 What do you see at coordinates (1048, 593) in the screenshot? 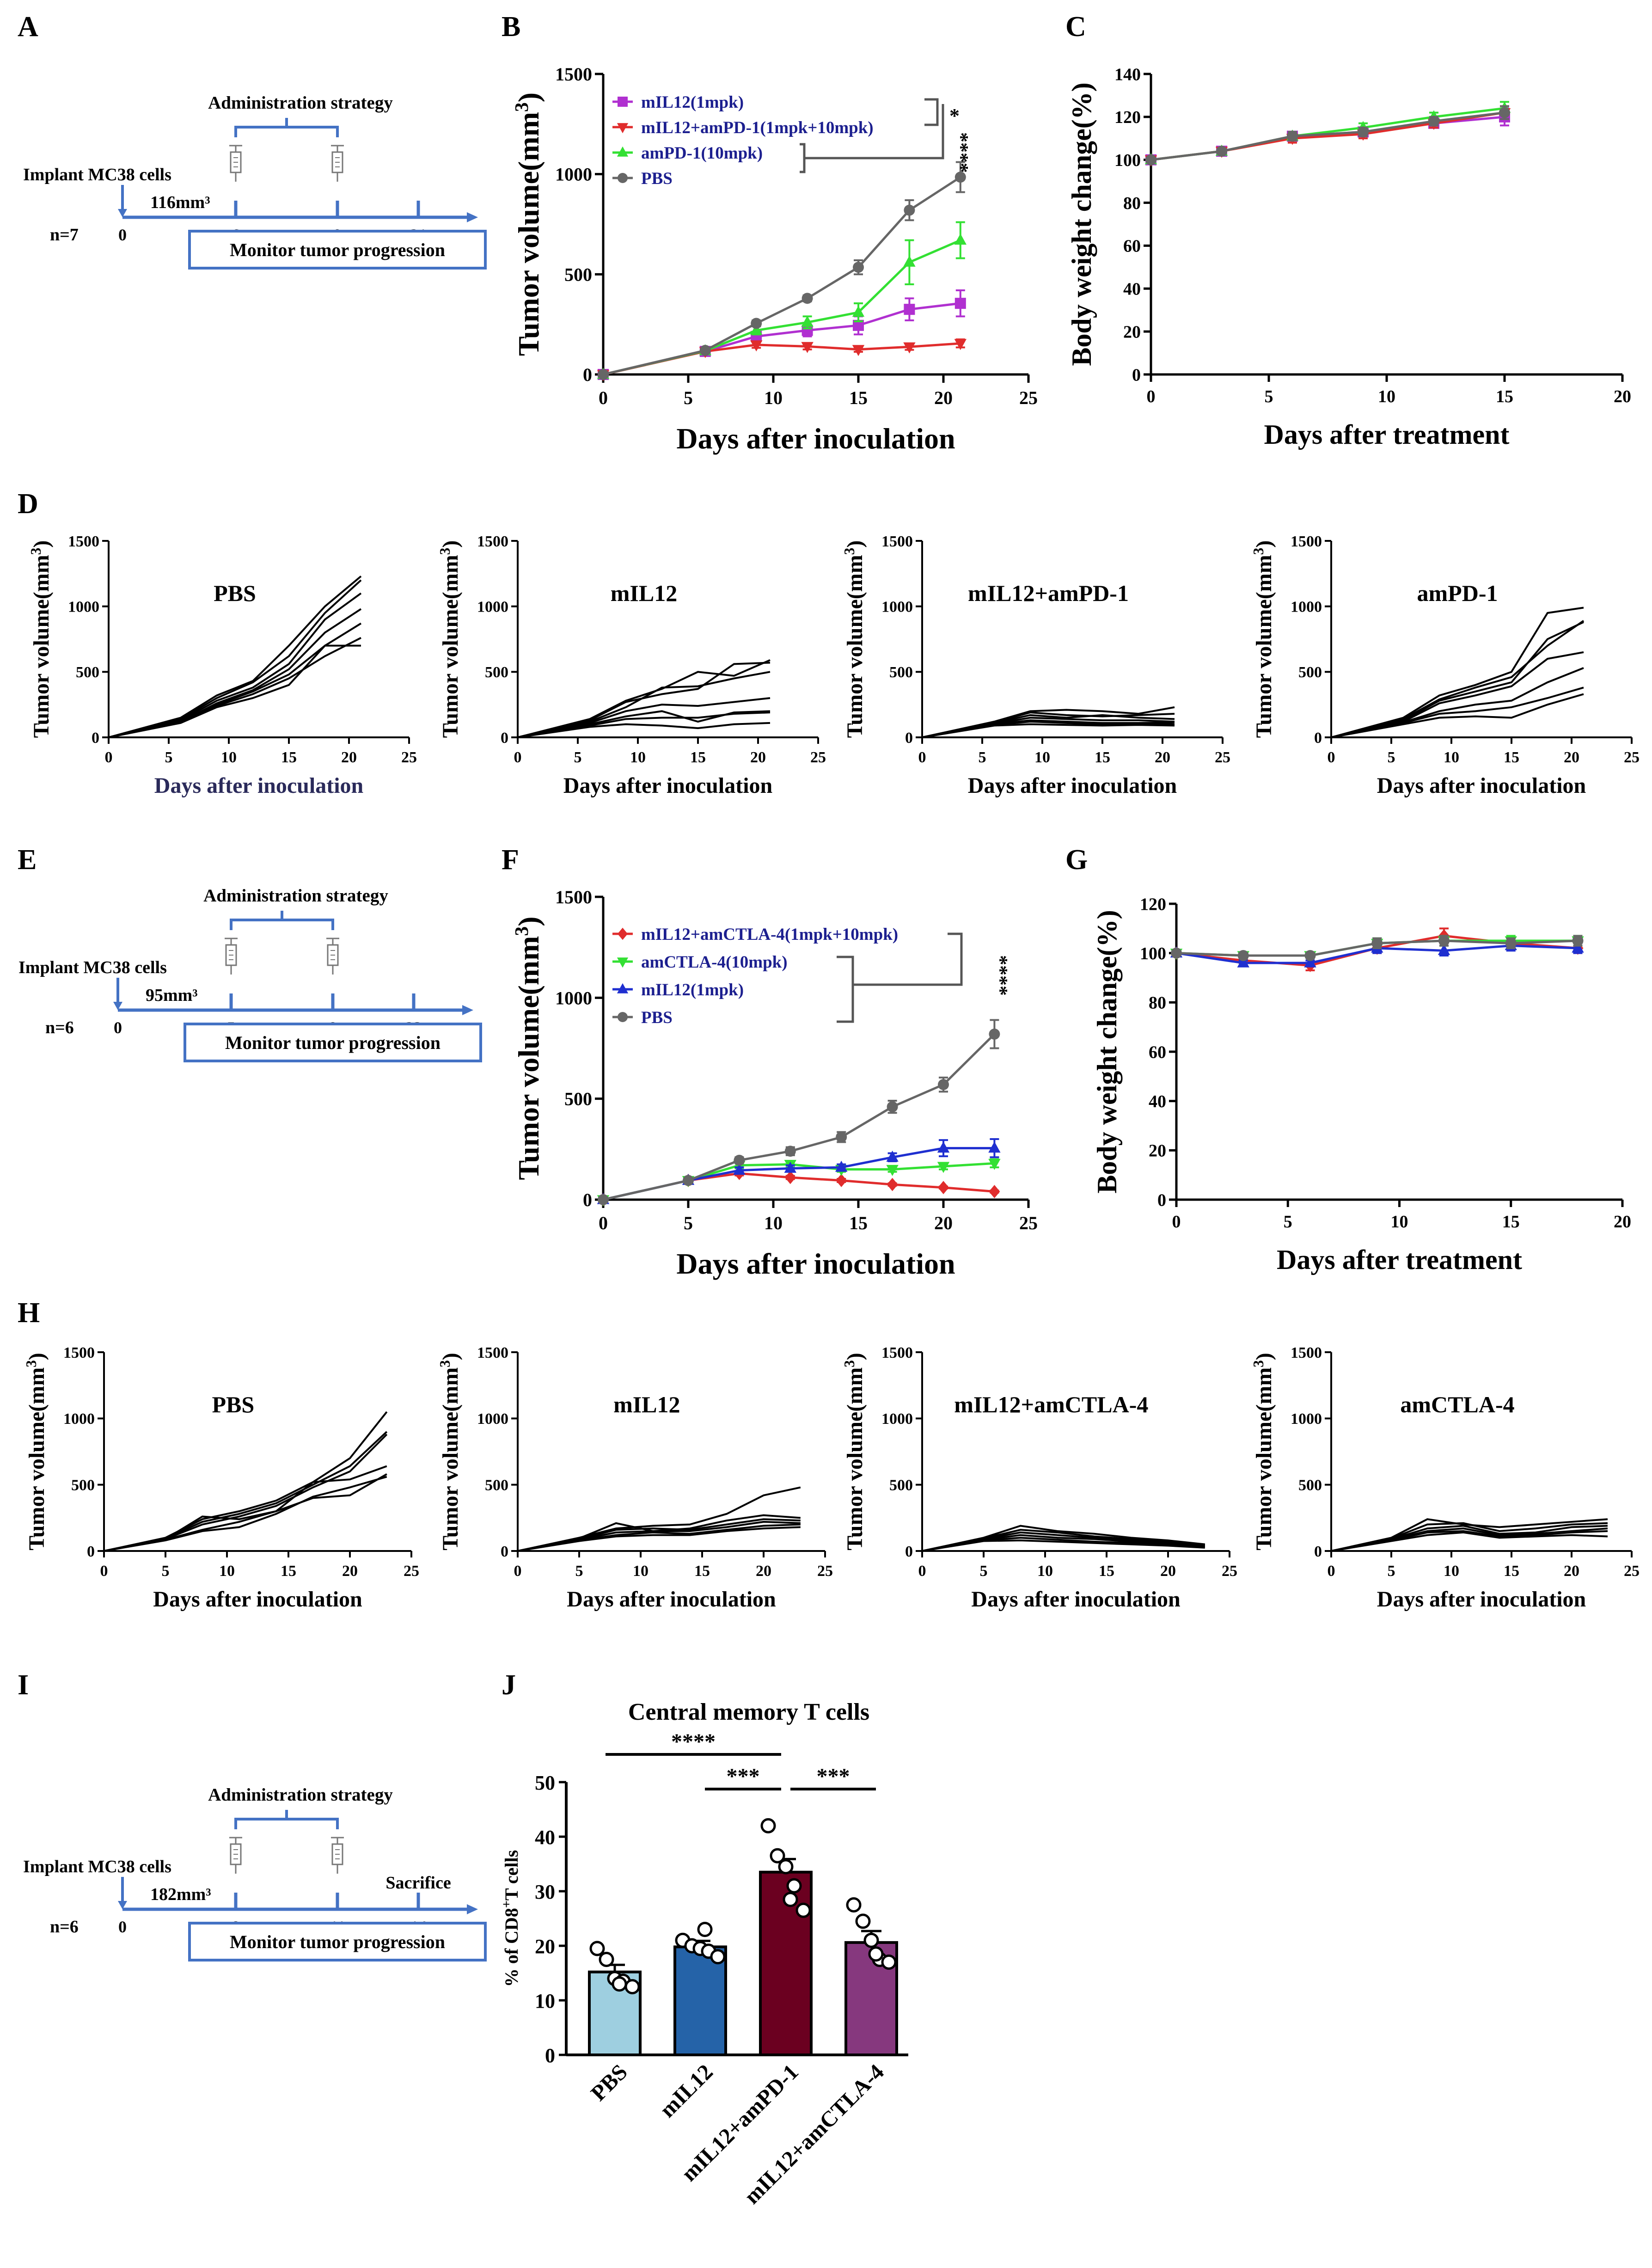
I see `group-title: mIL12+amPD-1` at bounding box center [1048, 593].